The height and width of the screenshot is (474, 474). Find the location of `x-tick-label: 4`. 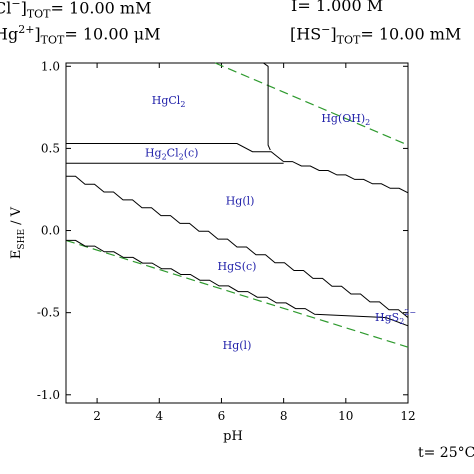

x-tick-label: 4 is located at coordinates (159, 416).